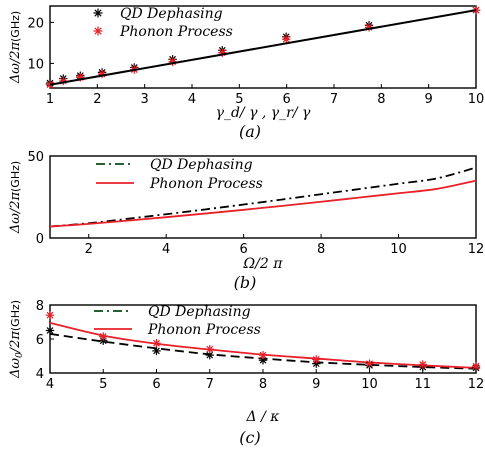 The height and width of the screenshot is (454, 485). I want to click on series-line-qd-dephasing-dashdot, so click(263, 197).